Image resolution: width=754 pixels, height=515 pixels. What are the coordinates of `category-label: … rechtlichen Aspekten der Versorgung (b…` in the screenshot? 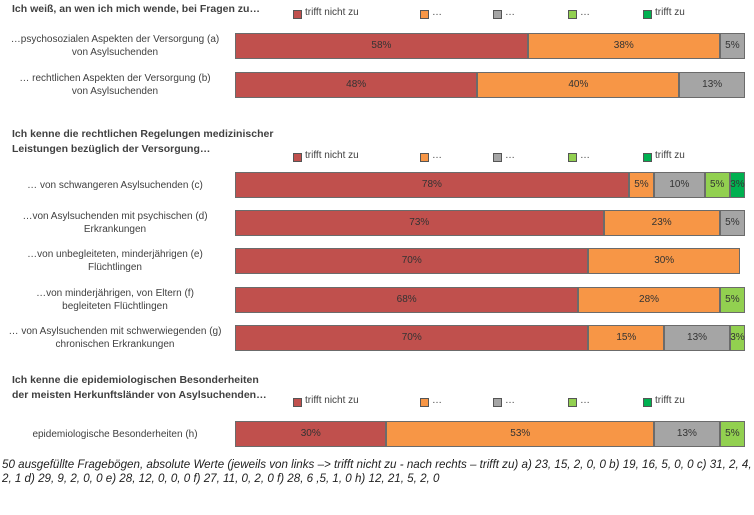 It's located at (115, 85).